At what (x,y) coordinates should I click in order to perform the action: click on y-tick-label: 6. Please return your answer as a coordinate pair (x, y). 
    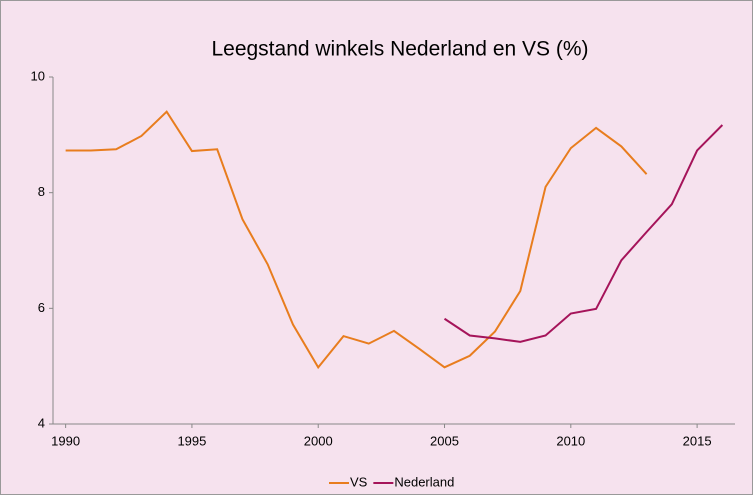
    Looking at the image, I should click on (41, 307).